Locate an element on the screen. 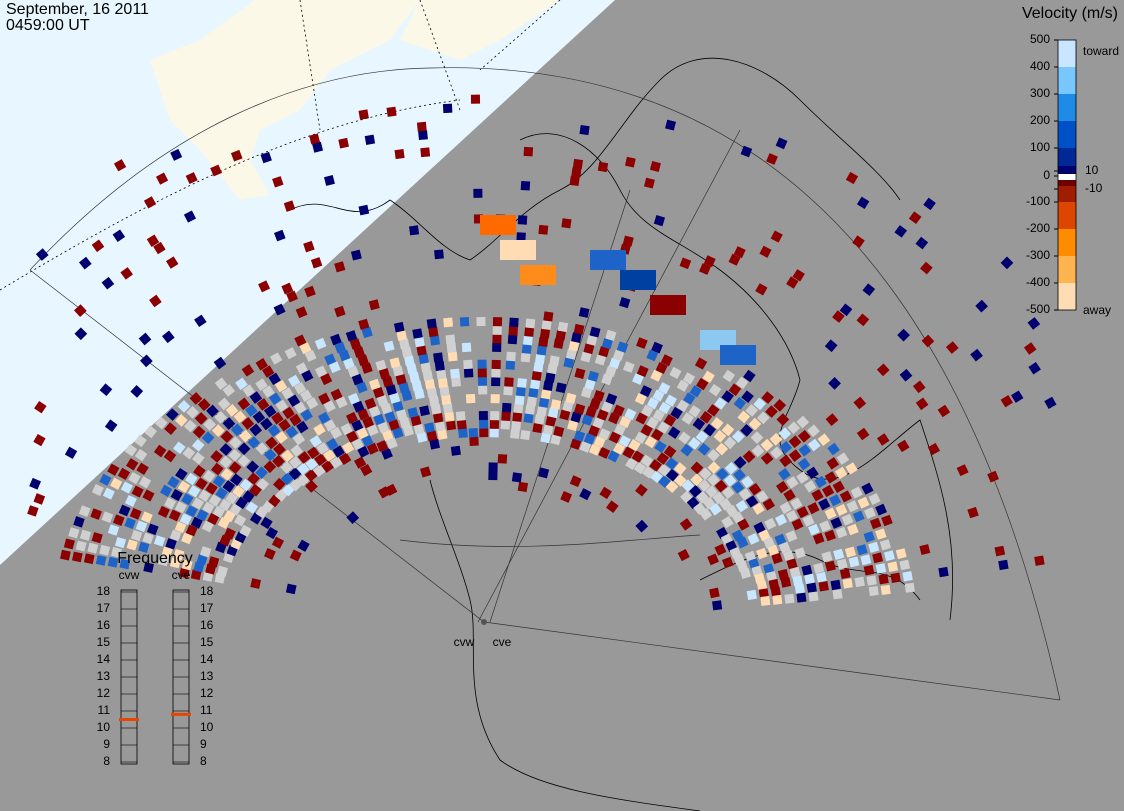  velocity-tick-label: -500 is located at coordinates (1038, 309).